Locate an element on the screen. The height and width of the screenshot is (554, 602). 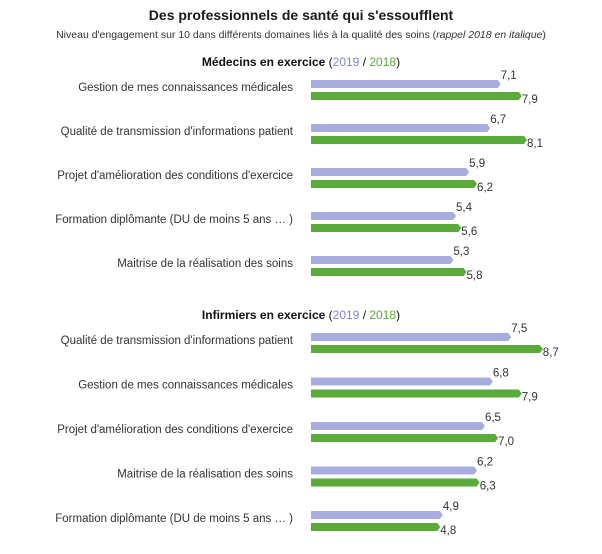
subtitle-close: ) is located at coordinates (544, 35).